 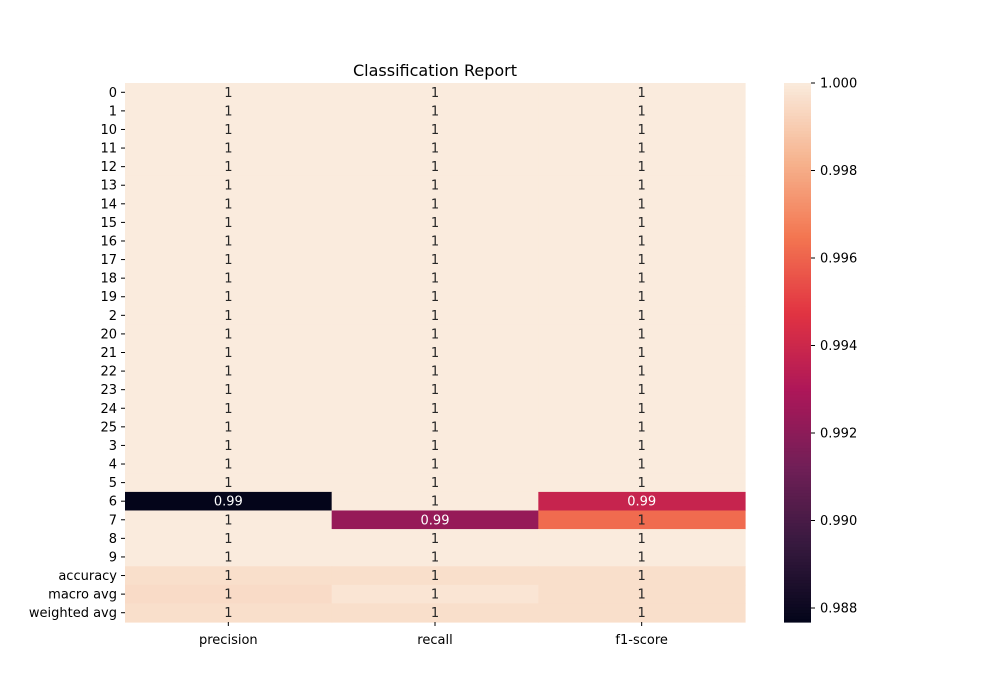 What do you see at coordinates (108, 204) in the screenshot?
I see `y-tick-label: 14` at bounding box center [108, 204].